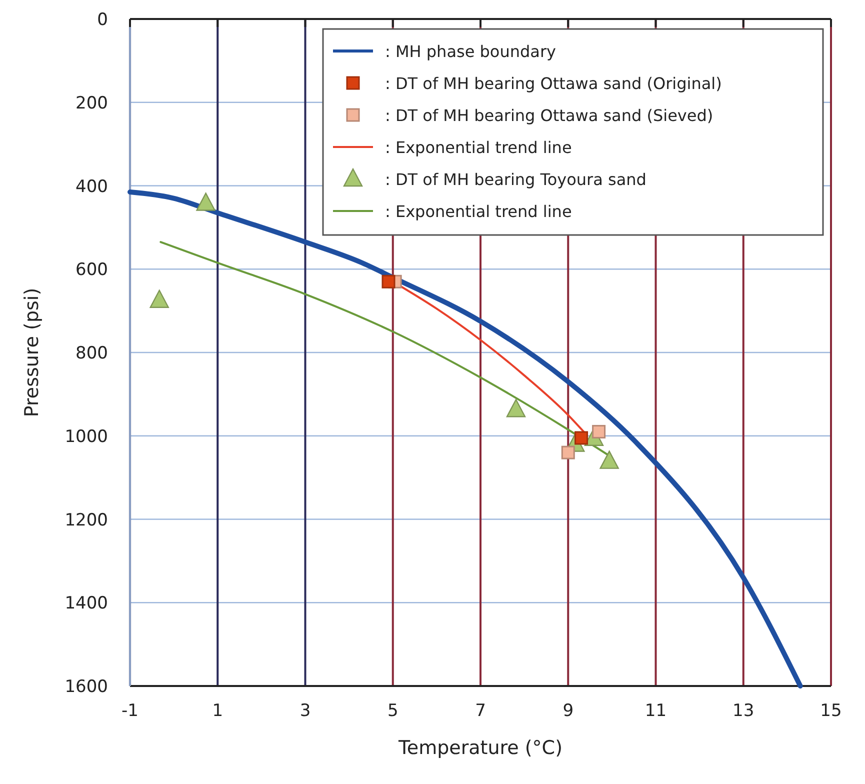 This screenshot has height=784, width=865. Describe the element at coordinates (86, 604) in the screenshot. I see `y-tick-label: 1400` at that location.